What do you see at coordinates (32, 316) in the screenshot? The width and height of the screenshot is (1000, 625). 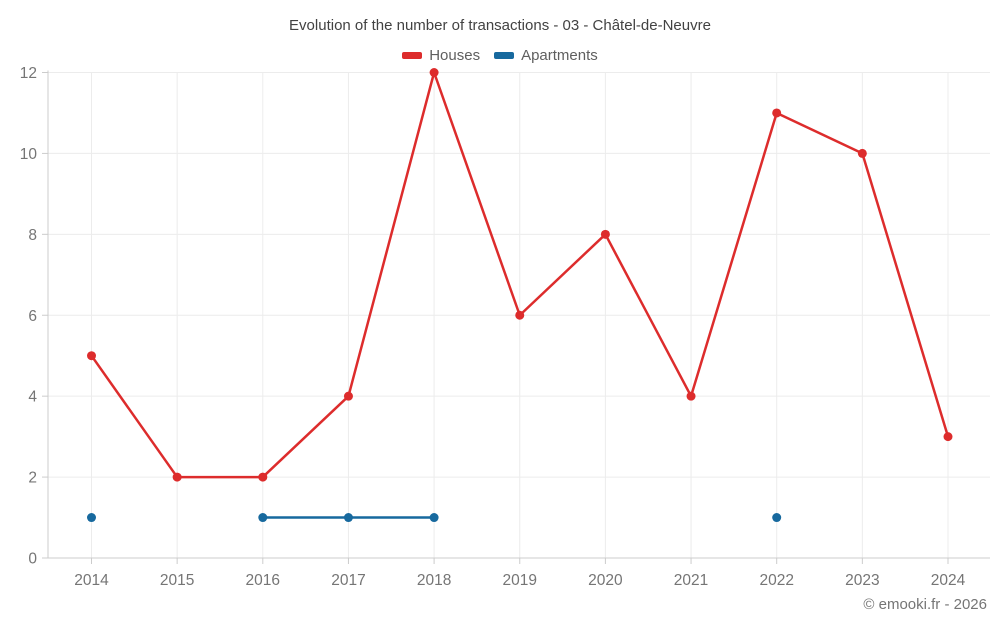 I see `y-tick-label: 6` at bounding box center [32, 316].